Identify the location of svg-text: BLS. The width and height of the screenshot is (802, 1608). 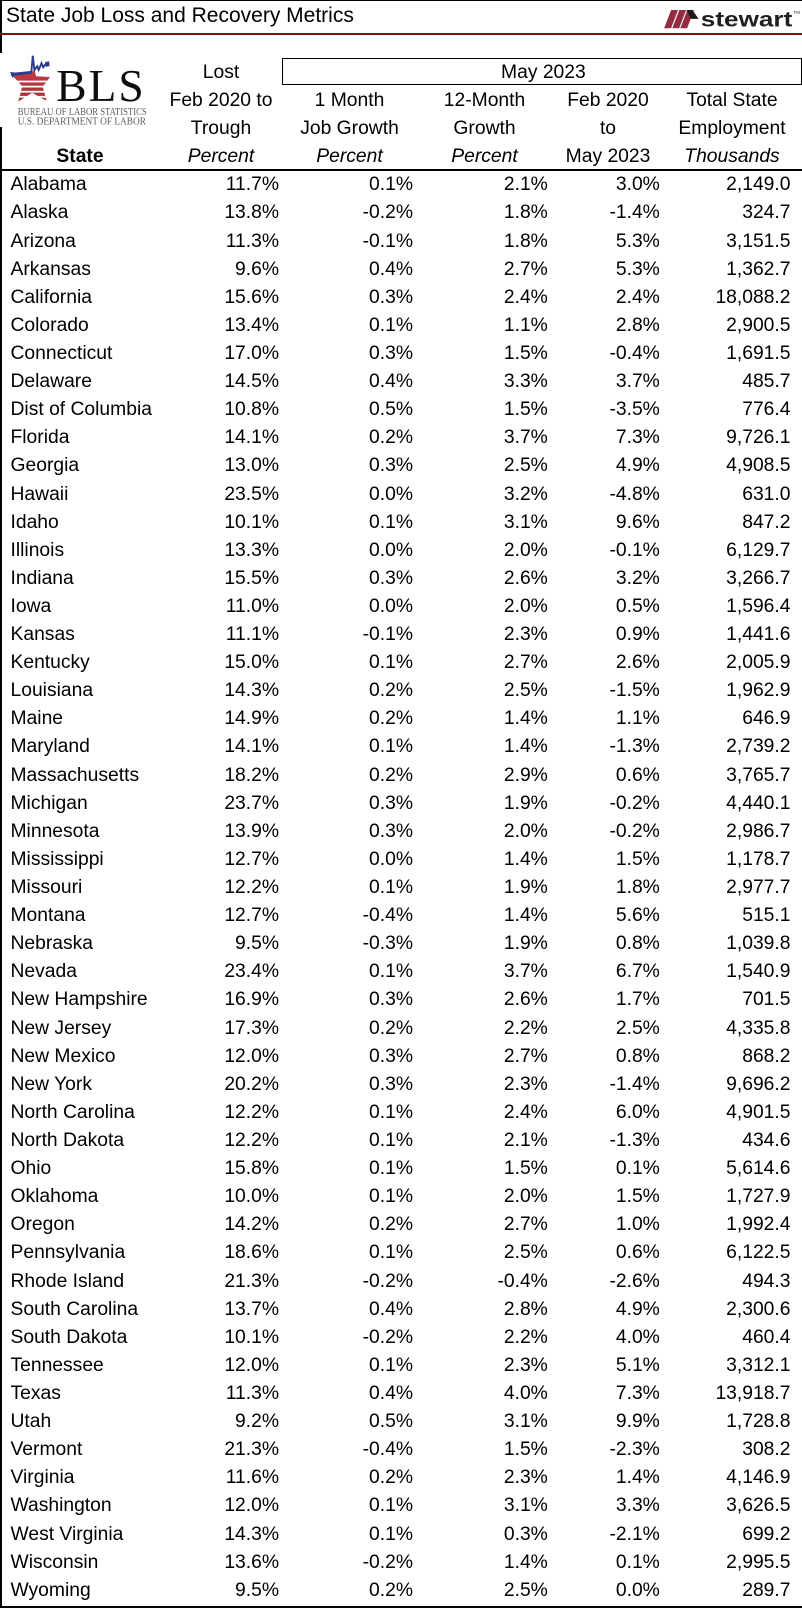
(100, 85).